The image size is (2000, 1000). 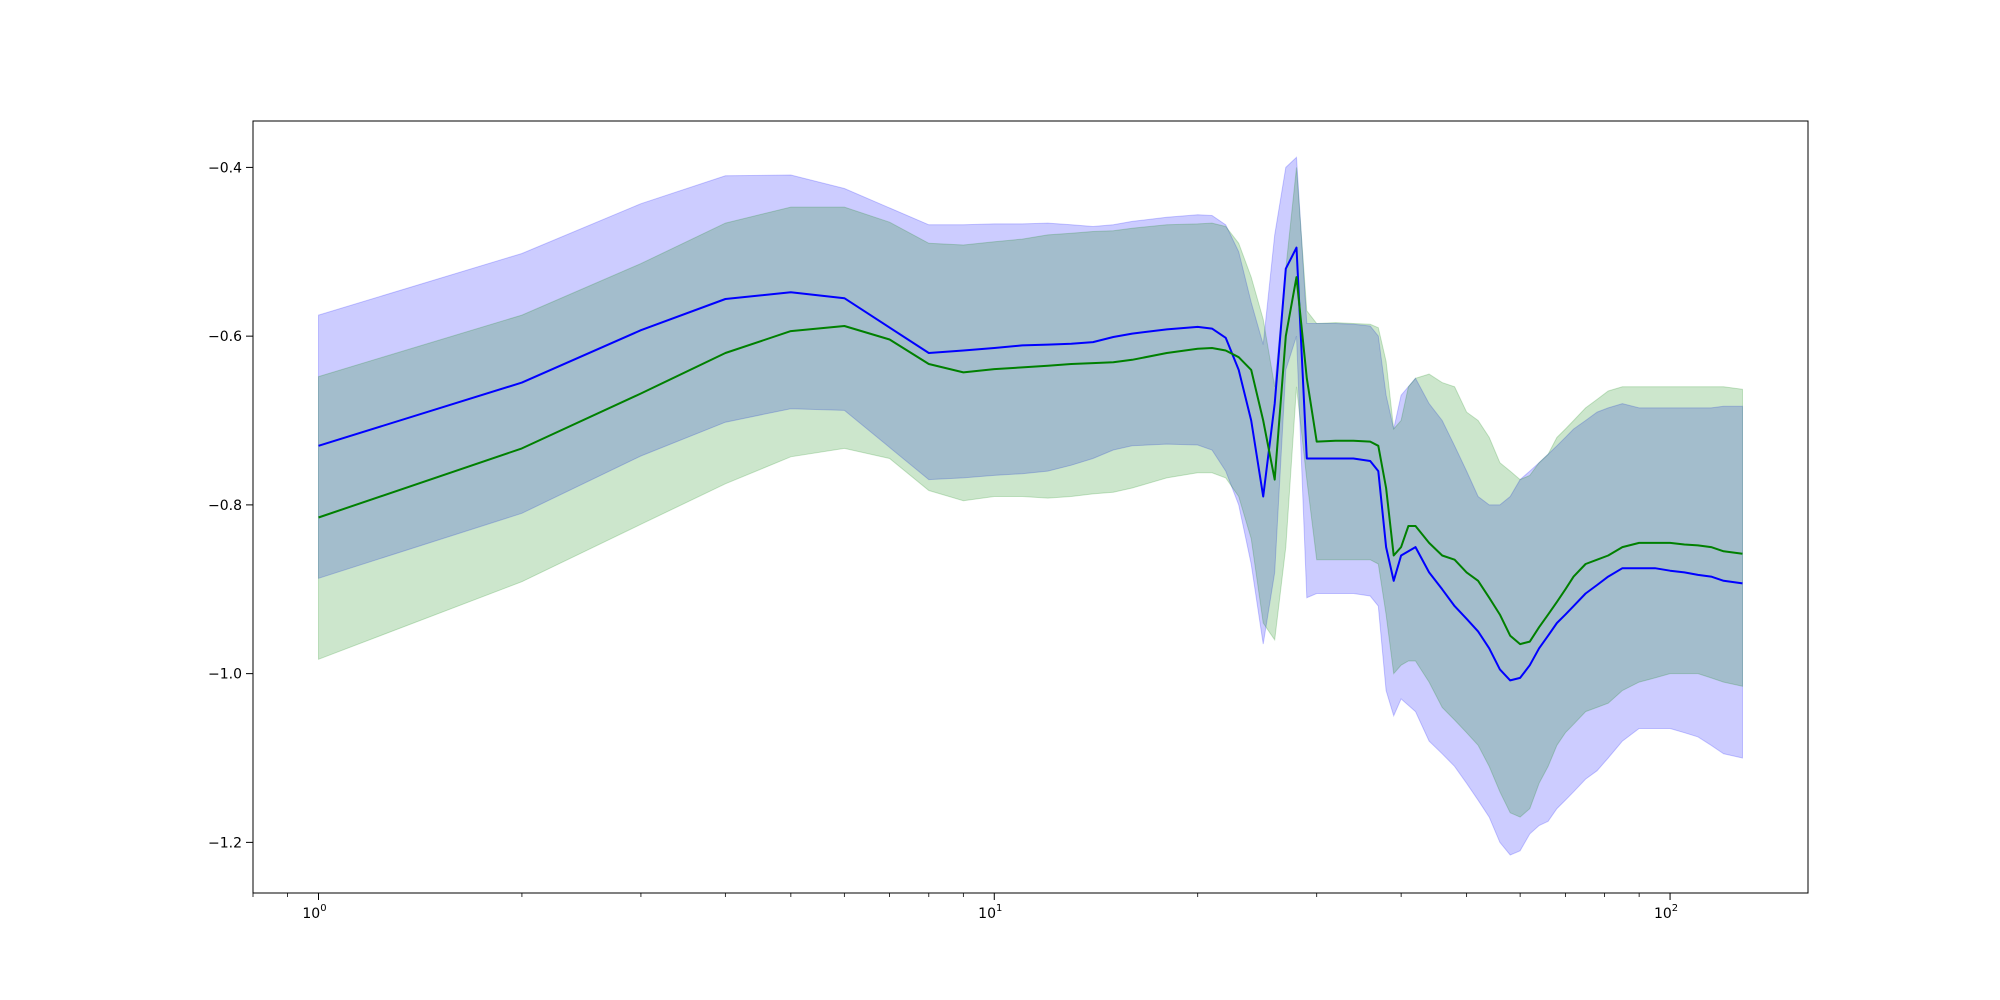 I want to click on x-axis: 10⁰ 10¹ 10², so click(x=965, y=907).